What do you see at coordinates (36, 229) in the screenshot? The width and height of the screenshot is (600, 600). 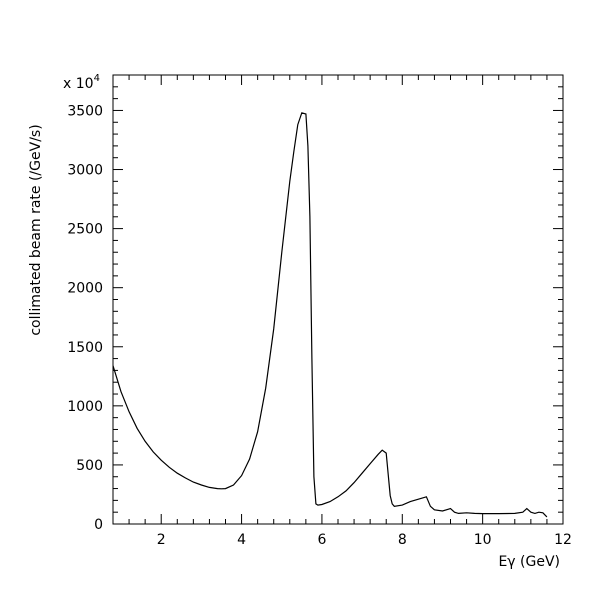 I see `y-axis-title: collimated beam rate (/GeV/s)` at bounding box center [36, 229].